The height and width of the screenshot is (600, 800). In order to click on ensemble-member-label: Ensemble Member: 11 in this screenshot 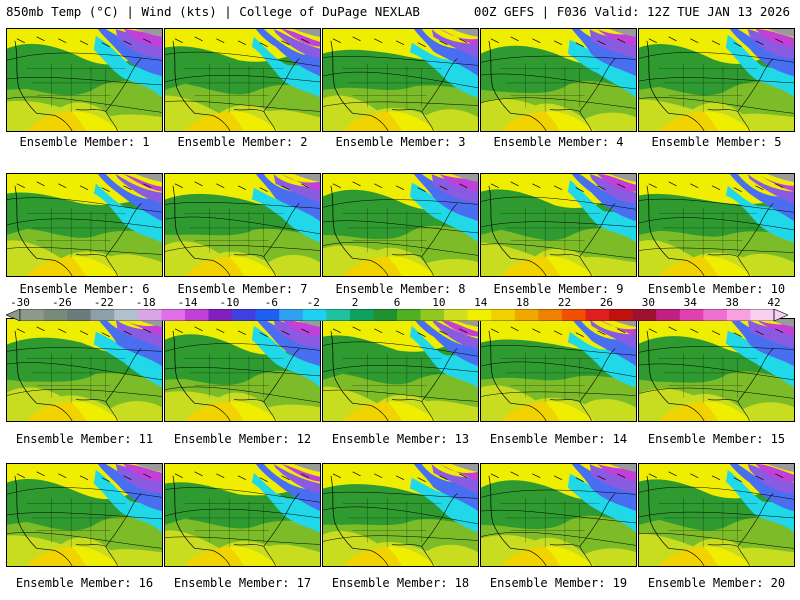, I will do `click(84, 439)`.